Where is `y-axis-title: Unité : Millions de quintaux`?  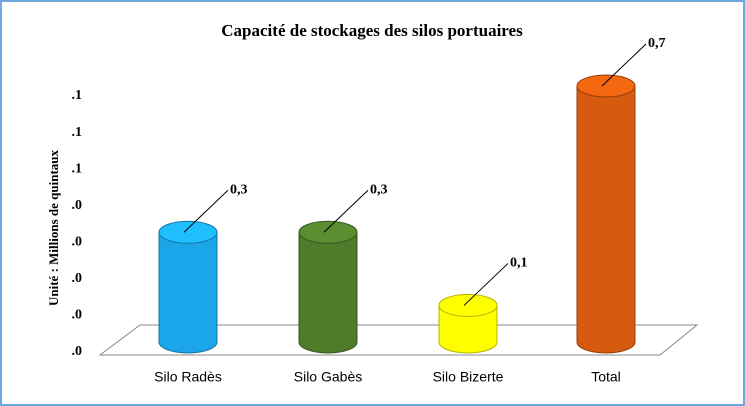 y-axis-title: Unité : Millions de quintaux is located at coordinates (53, 227).